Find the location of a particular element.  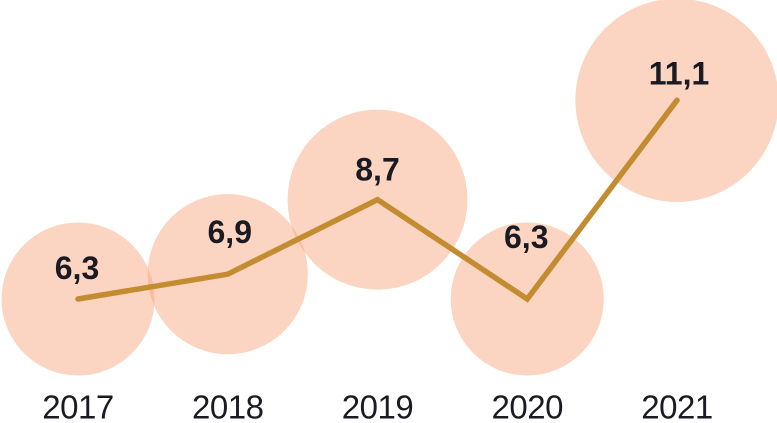

year-labels-layer: 2017 2018 2019 2020 2021 is located at coordinates (377, 406).